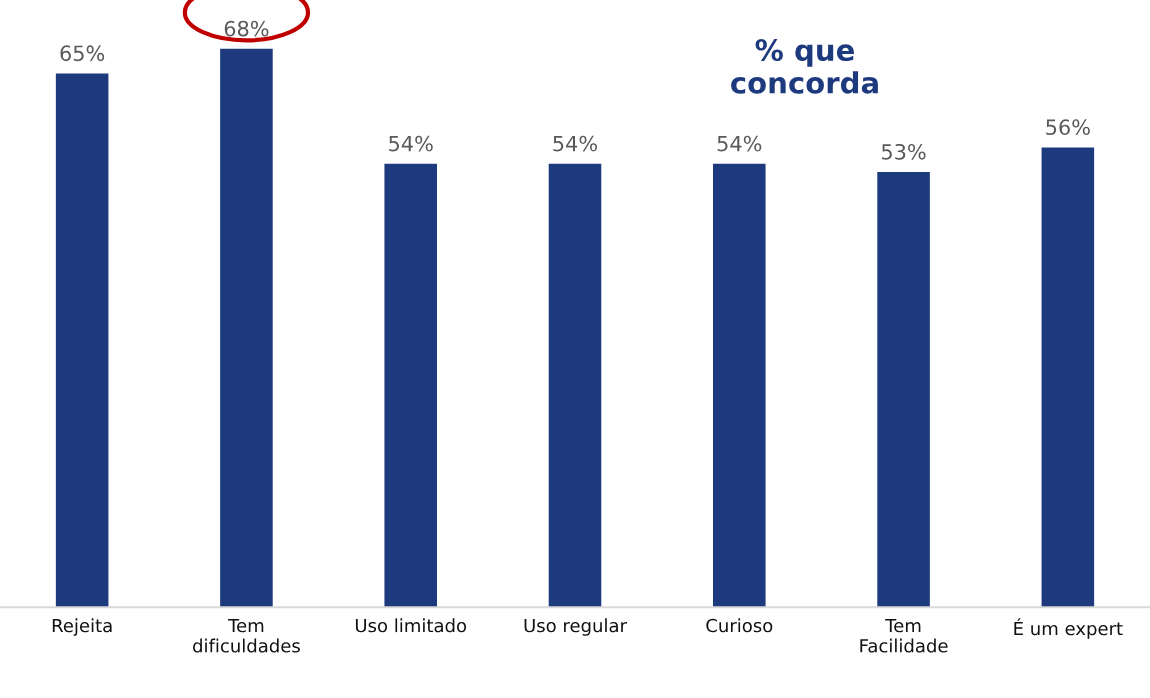  Describe the element at coordinates (1068, 628) in the screenshot. I see `x-tick-label: É um expert` at that location.